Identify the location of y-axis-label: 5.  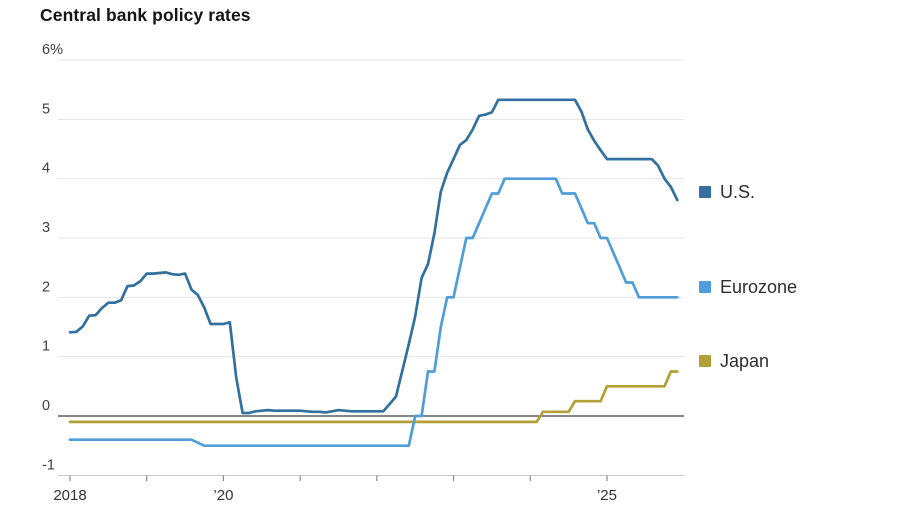
(46, 109).